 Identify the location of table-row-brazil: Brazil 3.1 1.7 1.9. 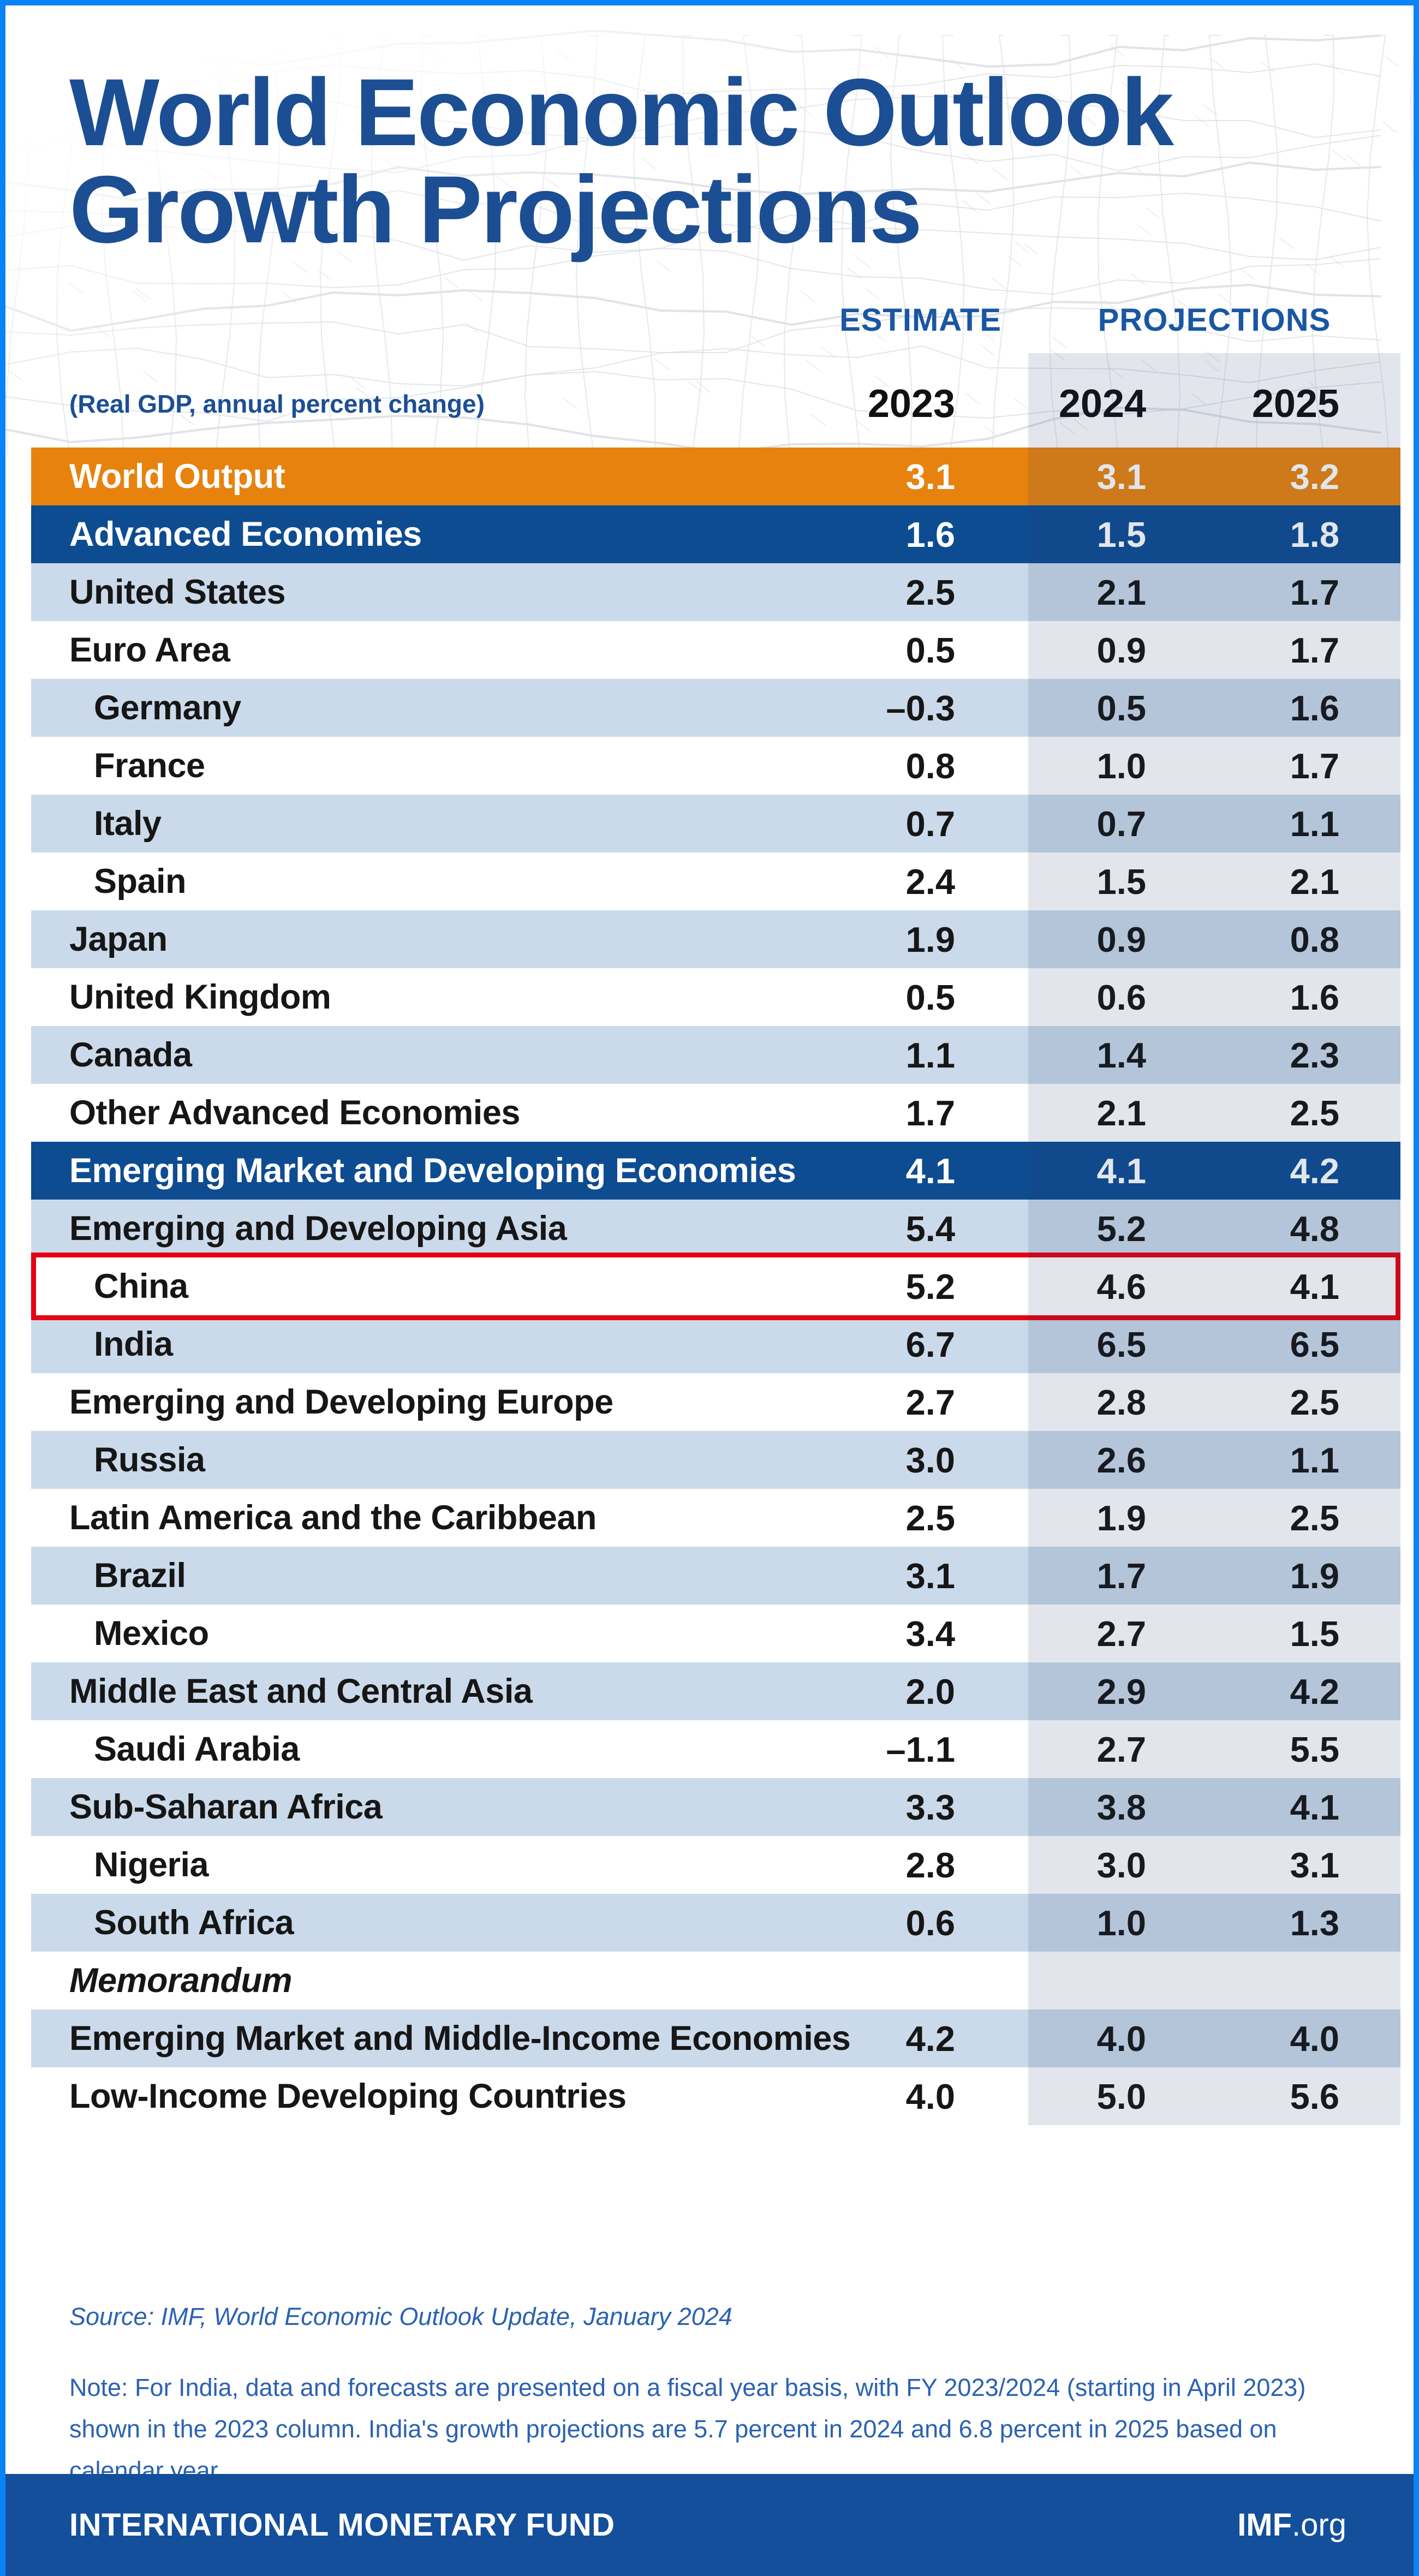
(715, 1576).